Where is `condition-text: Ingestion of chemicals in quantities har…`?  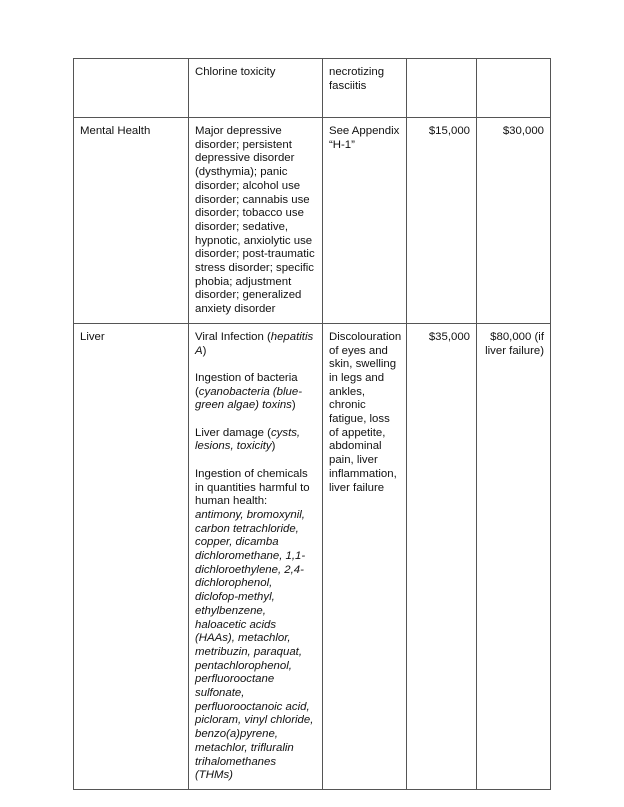
condition-text: Ingestion of chemicals in quantities har… is located at coordinates (252, 487).